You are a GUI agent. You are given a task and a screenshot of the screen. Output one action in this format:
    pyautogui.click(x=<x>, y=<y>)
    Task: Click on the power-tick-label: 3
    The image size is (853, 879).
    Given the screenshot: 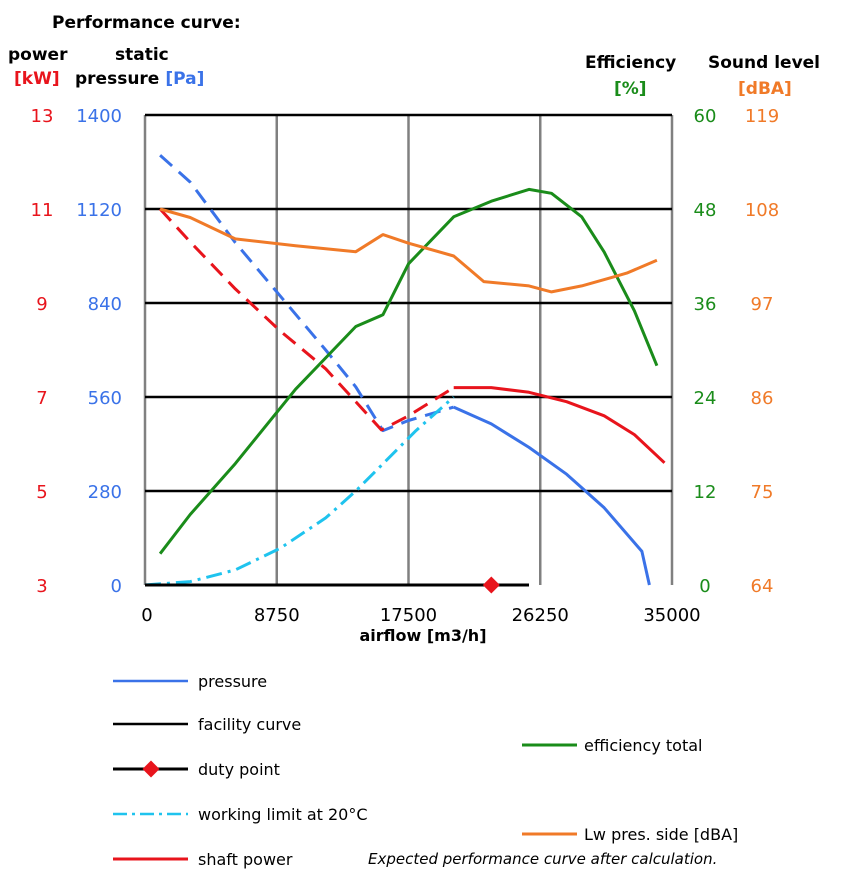 What is the action you would take?
    pyautogui.click(x=41, y=586)
    